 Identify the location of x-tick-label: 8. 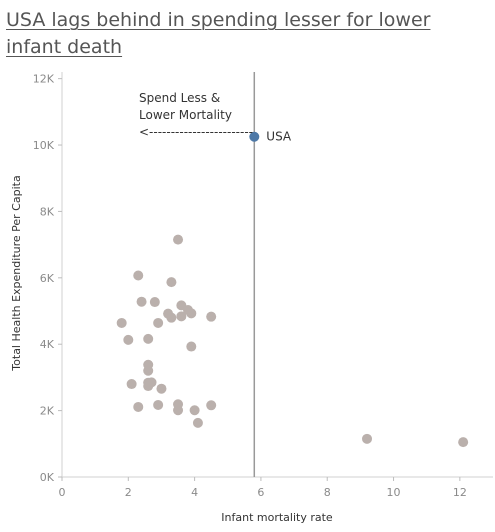
(327, 492).